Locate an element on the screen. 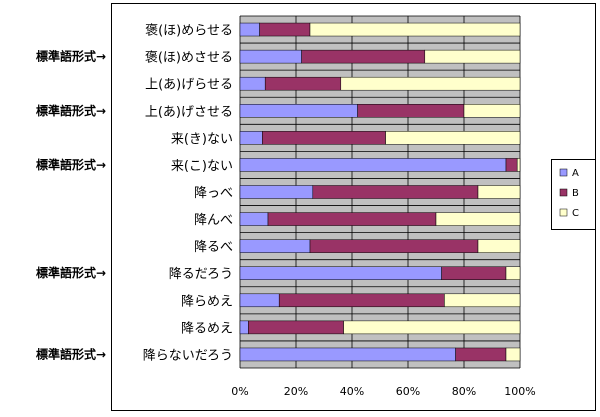 This screenshot has width=600, height=417. category-label: 降るべ is located at coordinates (213, 247).